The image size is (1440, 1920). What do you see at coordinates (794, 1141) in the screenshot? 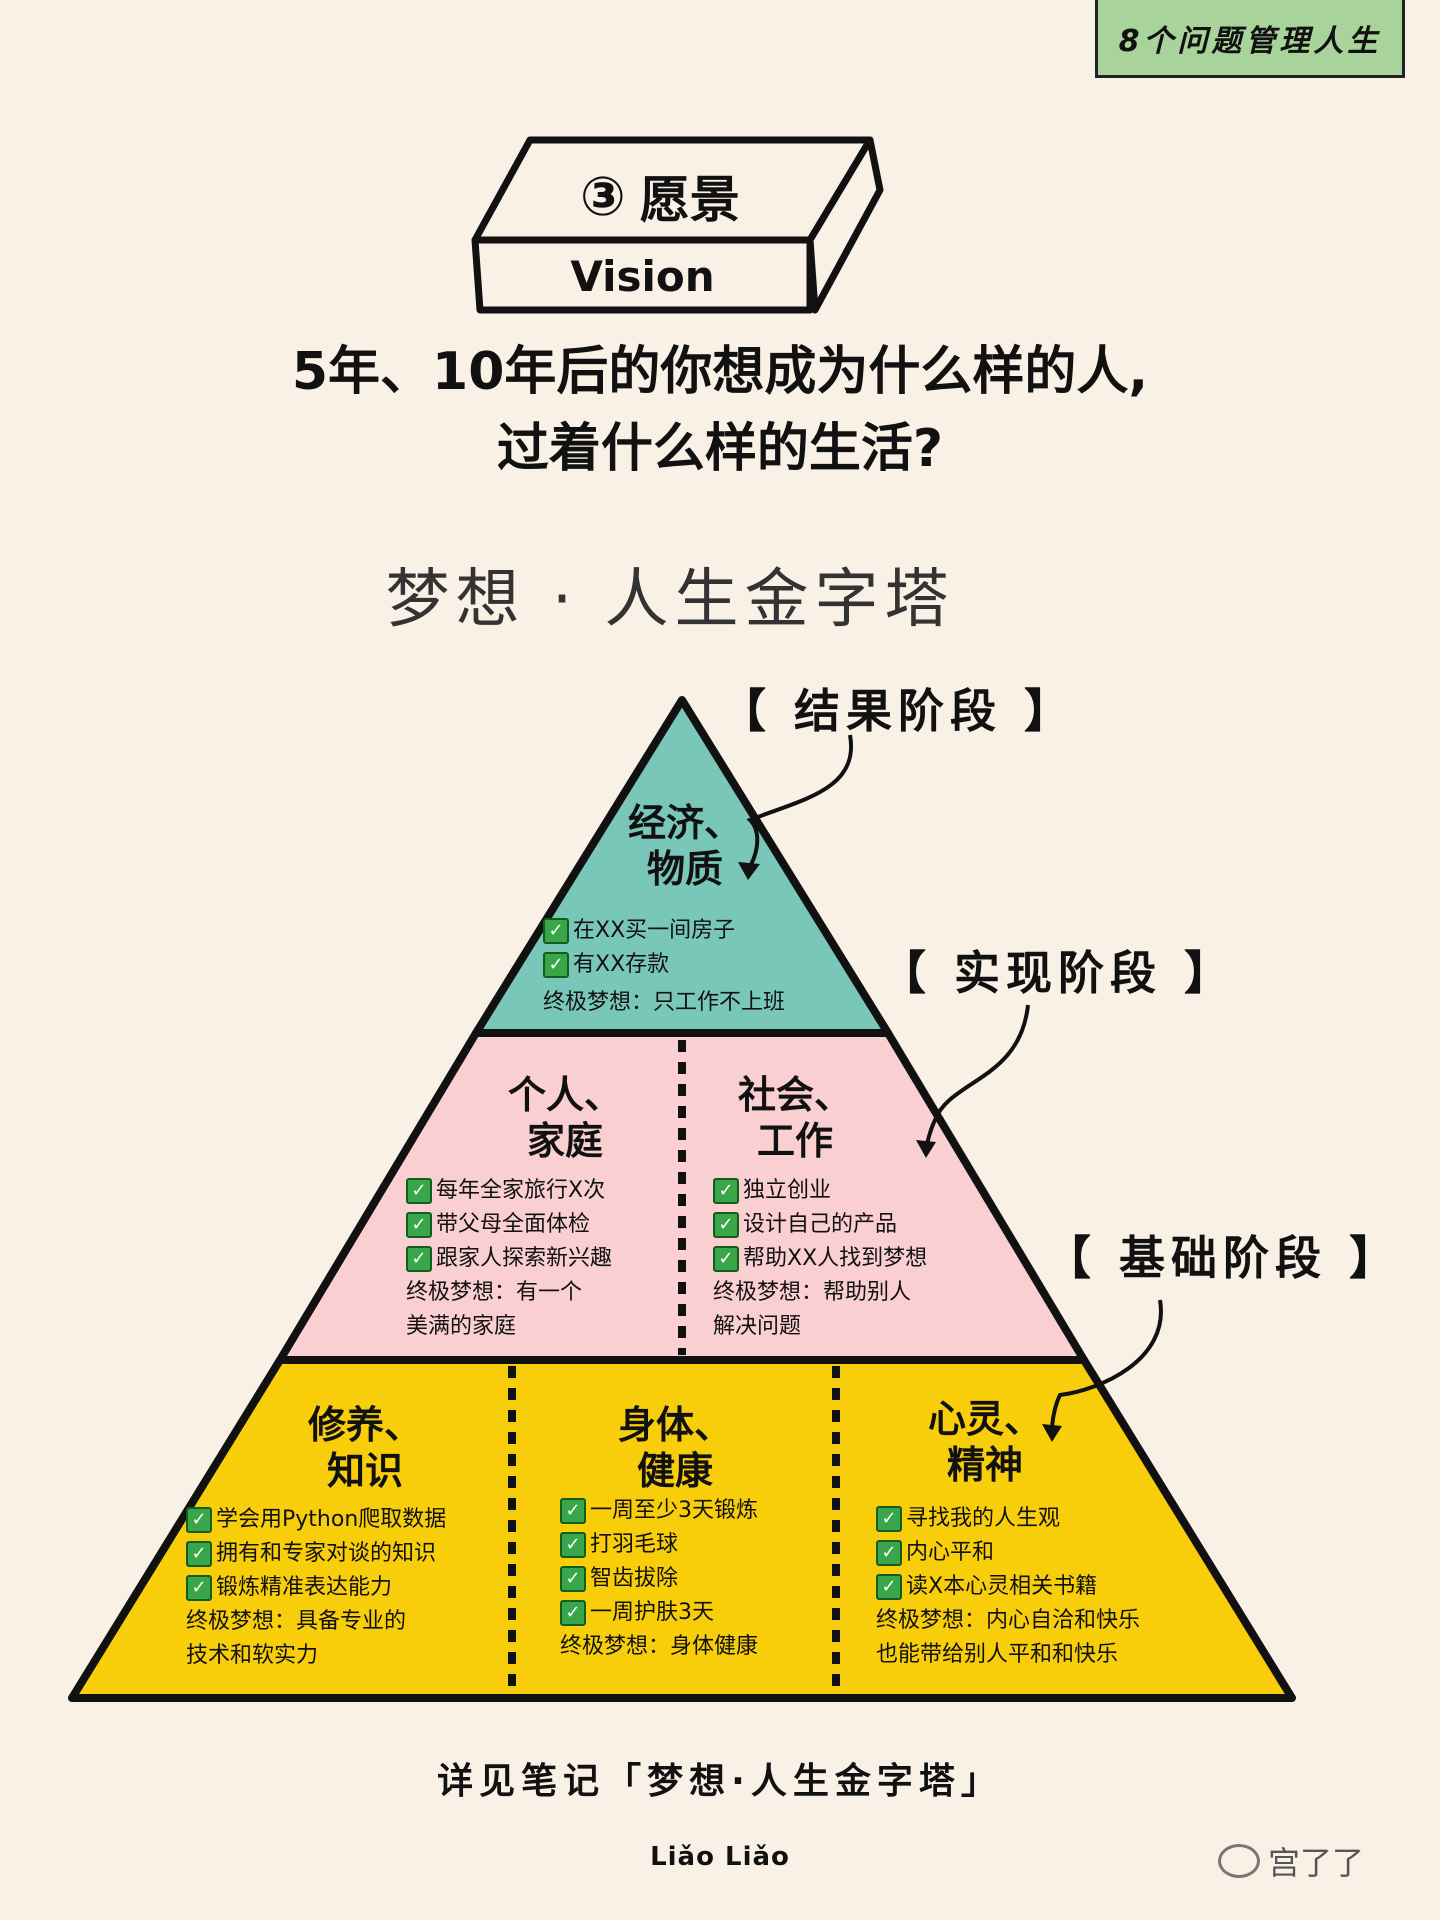
I see `social-title-line-2: 工作` at bounding box center [794, 1141].